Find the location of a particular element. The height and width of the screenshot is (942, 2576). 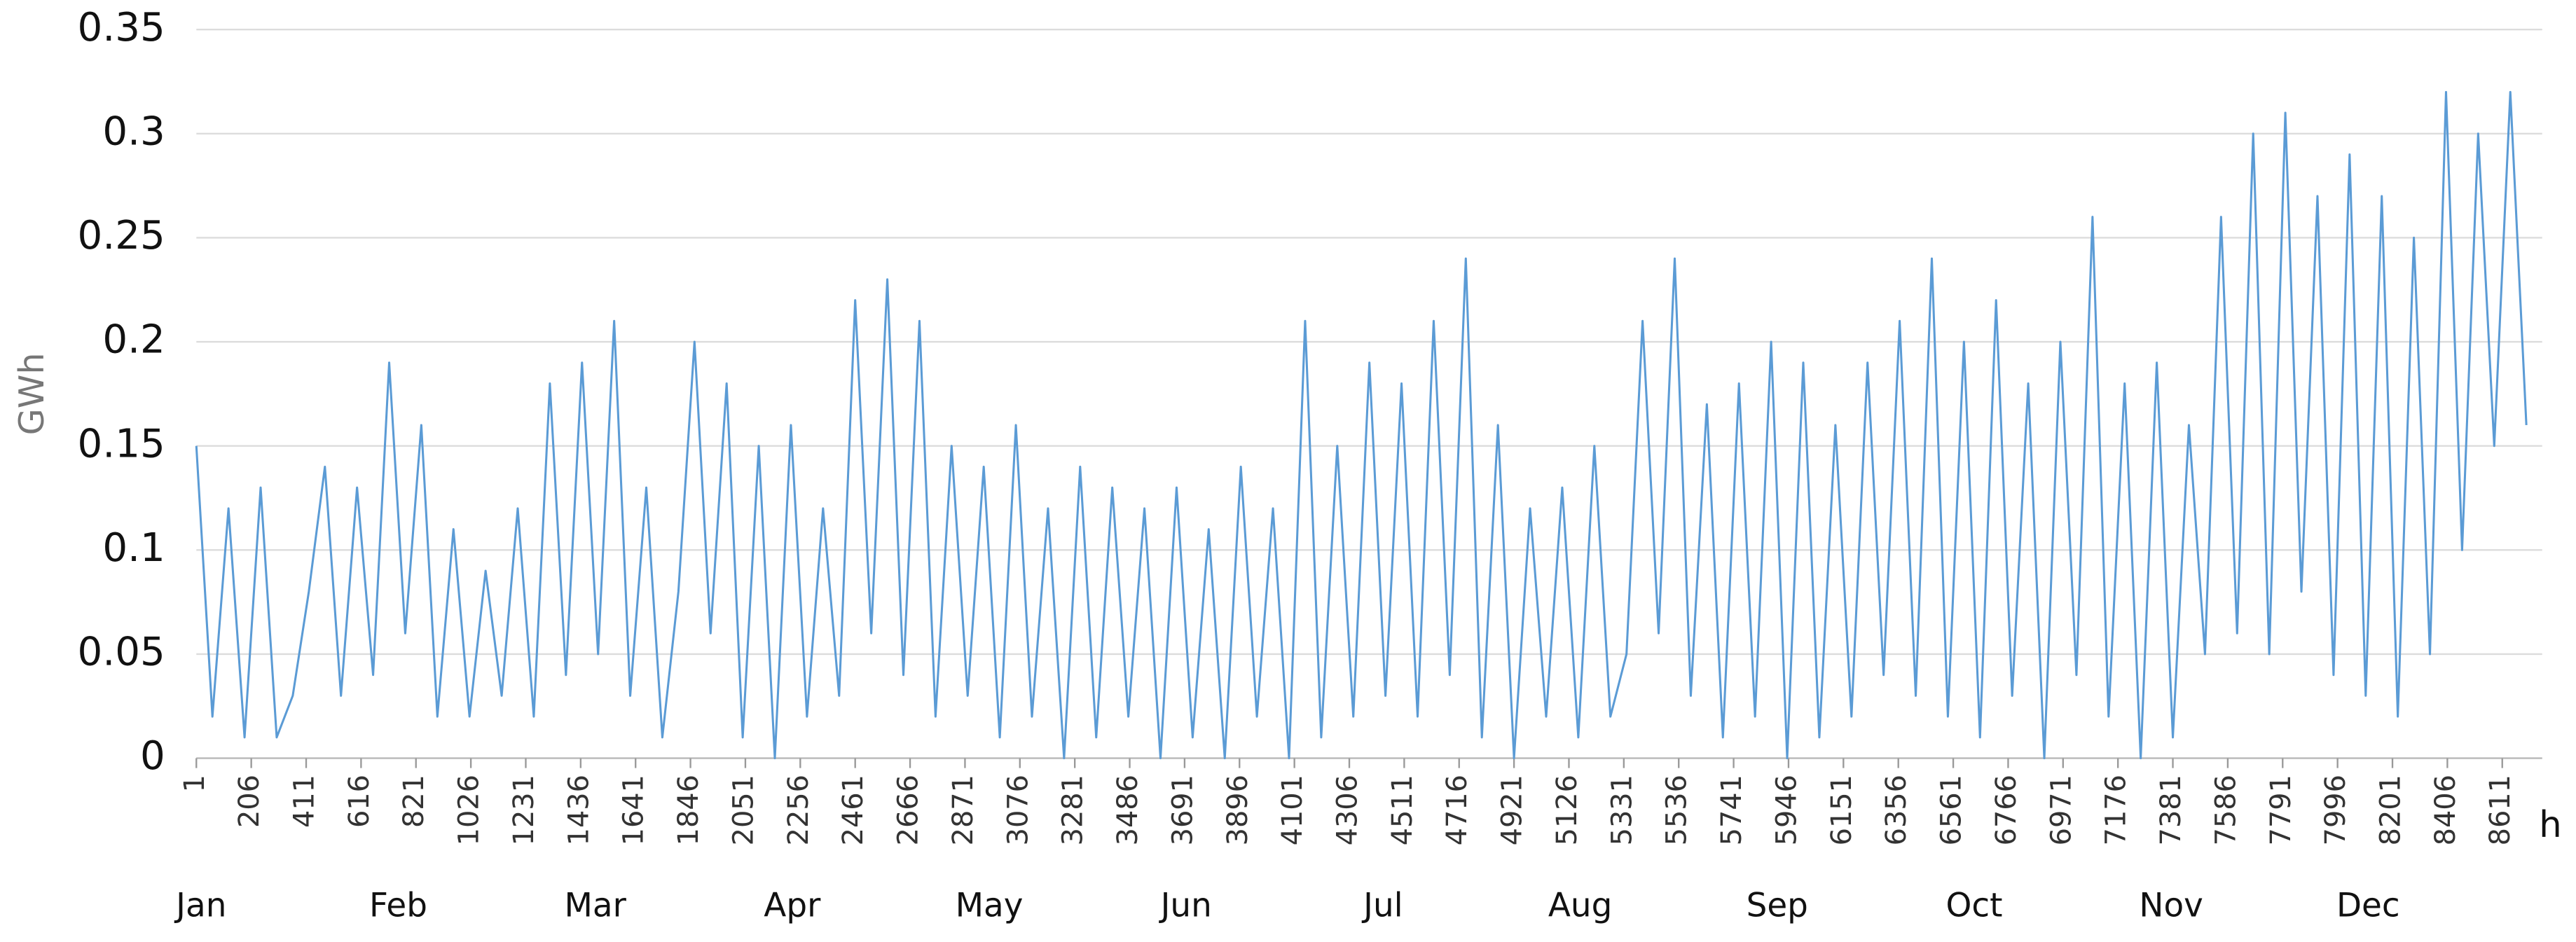

x-tick-label: 5331 is located at coordinates (1622, 810).